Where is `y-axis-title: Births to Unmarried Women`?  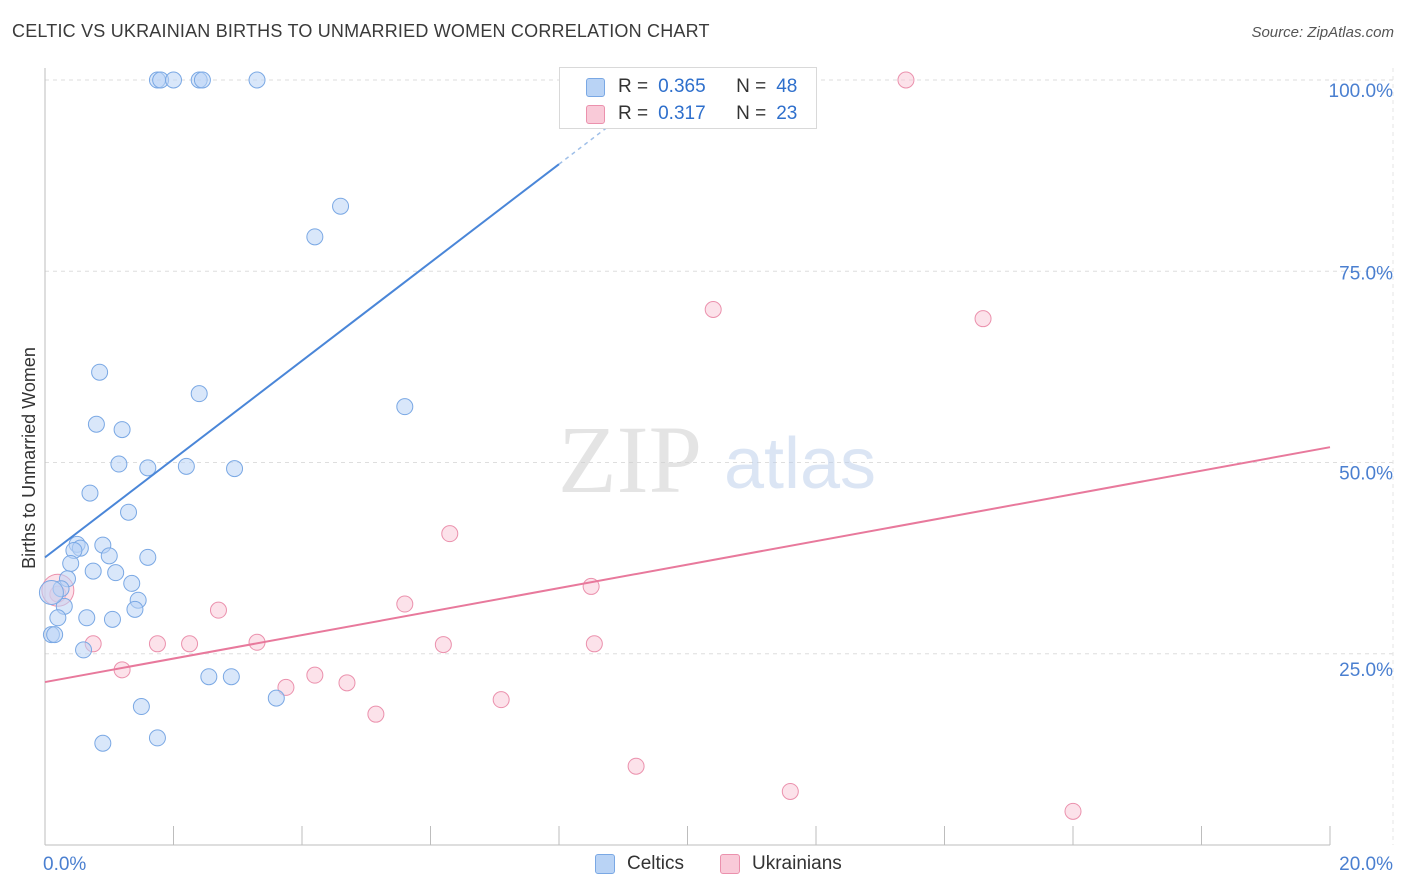 y-axis-title: Births to Unmarried Women is located at coordinates (29, 458).